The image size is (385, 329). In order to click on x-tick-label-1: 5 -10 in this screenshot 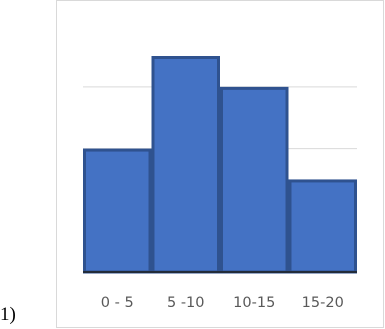, I will do `click(186, 303)`.